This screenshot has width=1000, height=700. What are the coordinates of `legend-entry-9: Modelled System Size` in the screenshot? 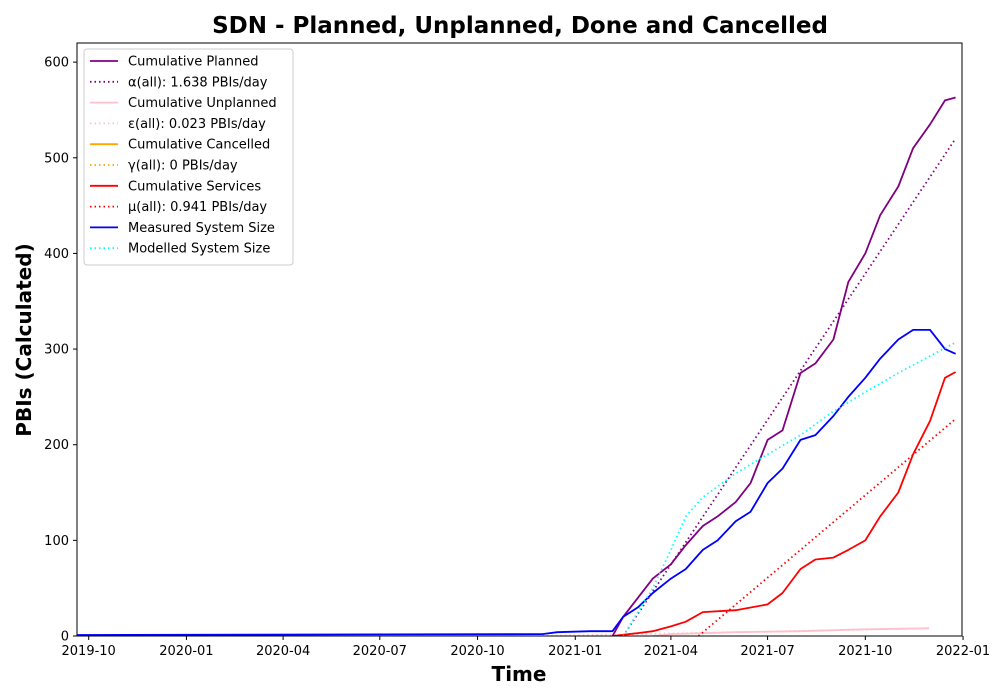 It's located at (199, 249).